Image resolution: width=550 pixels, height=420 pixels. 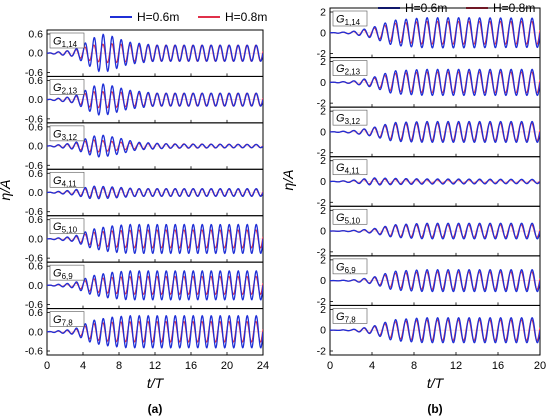 What do you see at coordinates (540, 366) in the screenshot?
I see `x-tick-label: 20` at bounding box center [540, 366].